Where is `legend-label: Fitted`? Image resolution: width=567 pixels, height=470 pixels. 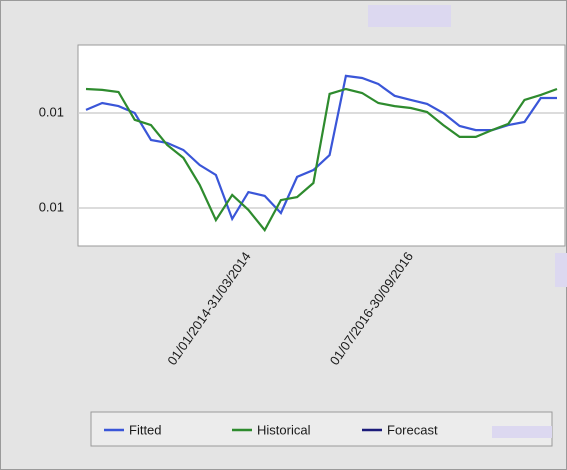
legend-label: Fitted is located at coordinates (145, 429).